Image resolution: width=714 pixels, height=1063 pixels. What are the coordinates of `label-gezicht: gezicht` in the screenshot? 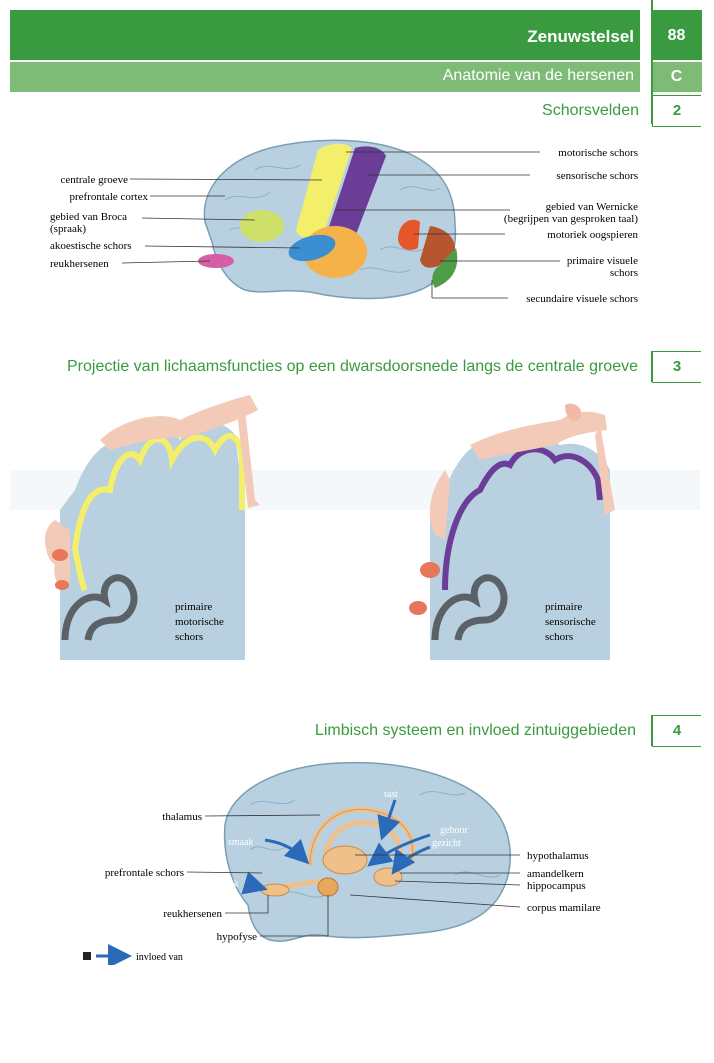 It's located at (446, 843).